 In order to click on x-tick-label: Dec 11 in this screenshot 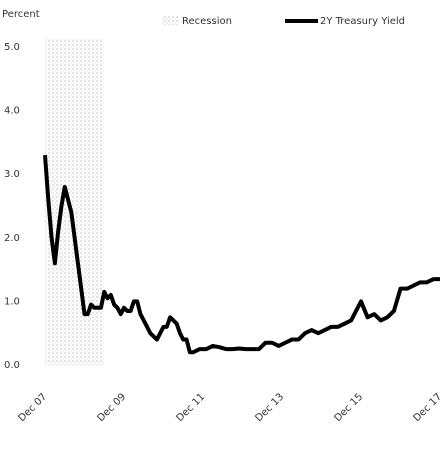, I will do `click(191, 407)`.